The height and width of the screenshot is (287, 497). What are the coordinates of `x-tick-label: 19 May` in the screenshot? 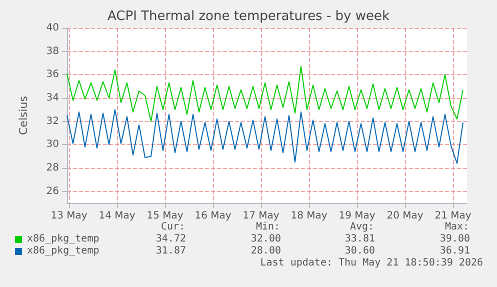 It's located at (357, 216).